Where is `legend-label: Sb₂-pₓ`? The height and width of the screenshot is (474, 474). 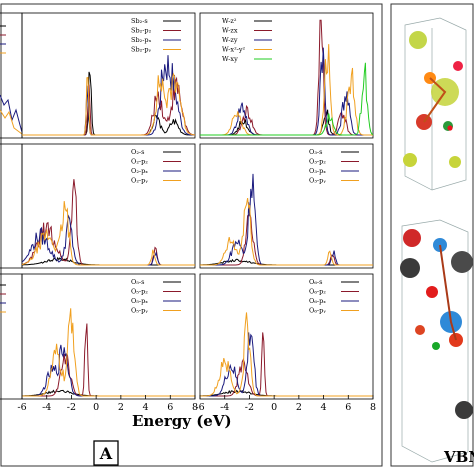 legend-label: Sb₂-pₓ is located at coordinates (141, 40).